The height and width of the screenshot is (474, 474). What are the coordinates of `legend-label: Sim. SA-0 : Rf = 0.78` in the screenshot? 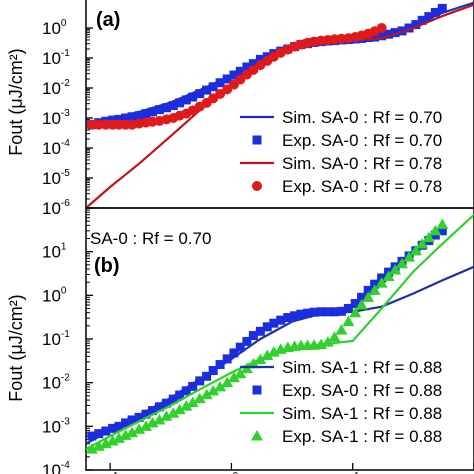 It's located at (362, 163).